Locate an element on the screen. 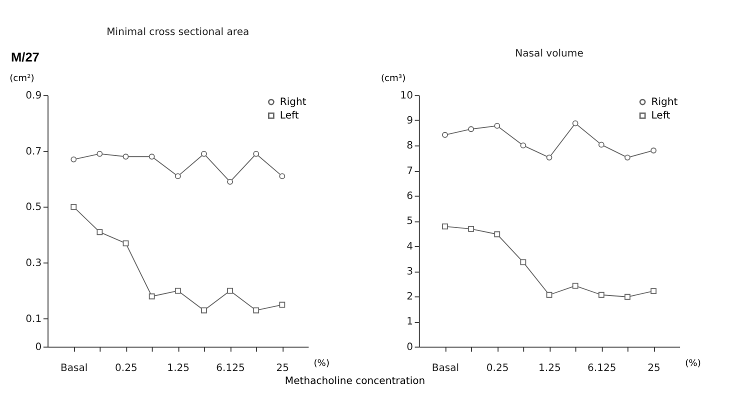 The width and height of the screenshot is (729, 410). text: M/27 is located at coordinates (25, 56).